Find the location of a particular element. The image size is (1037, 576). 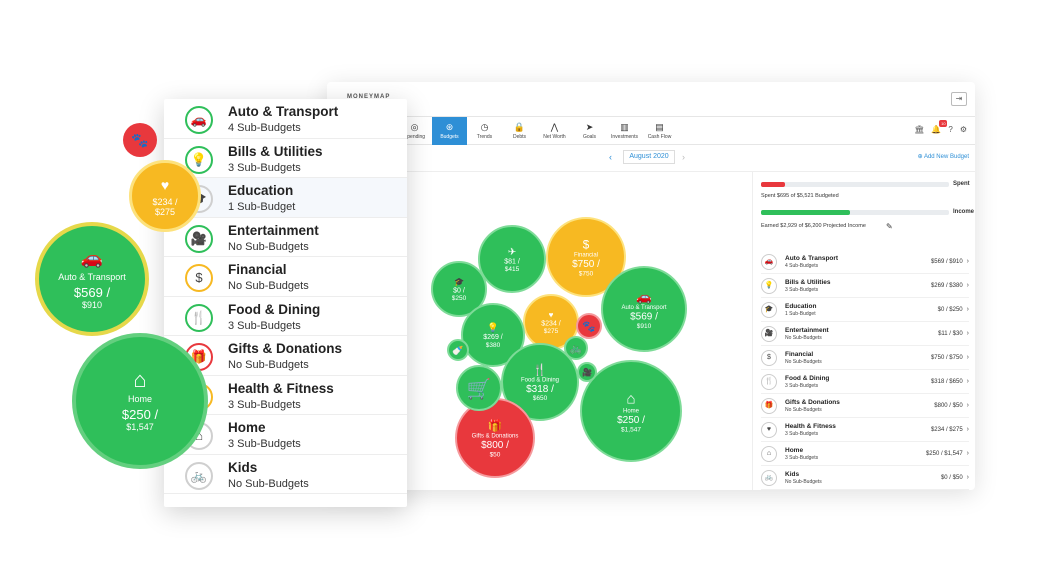

budget-amount: $318 / $650 is located at coordinates (946, 381).